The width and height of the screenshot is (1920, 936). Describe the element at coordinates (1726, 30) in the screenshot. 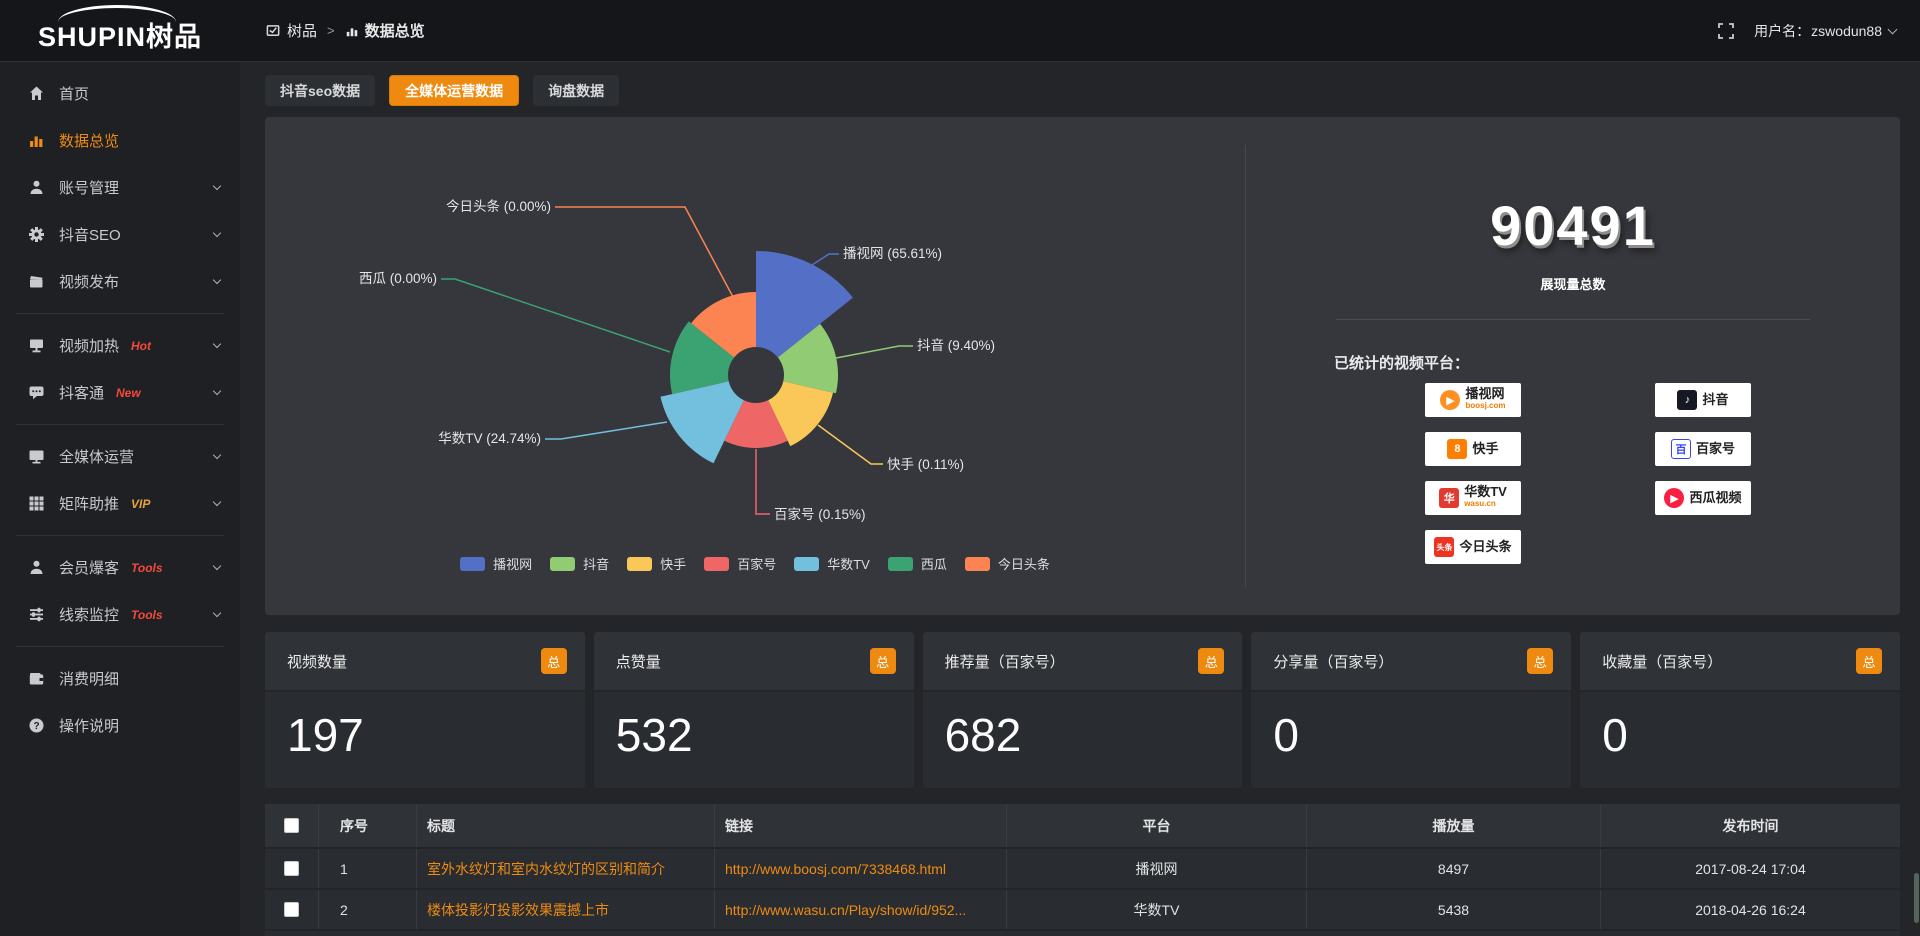

I see `fullscreen-icon` at that location.